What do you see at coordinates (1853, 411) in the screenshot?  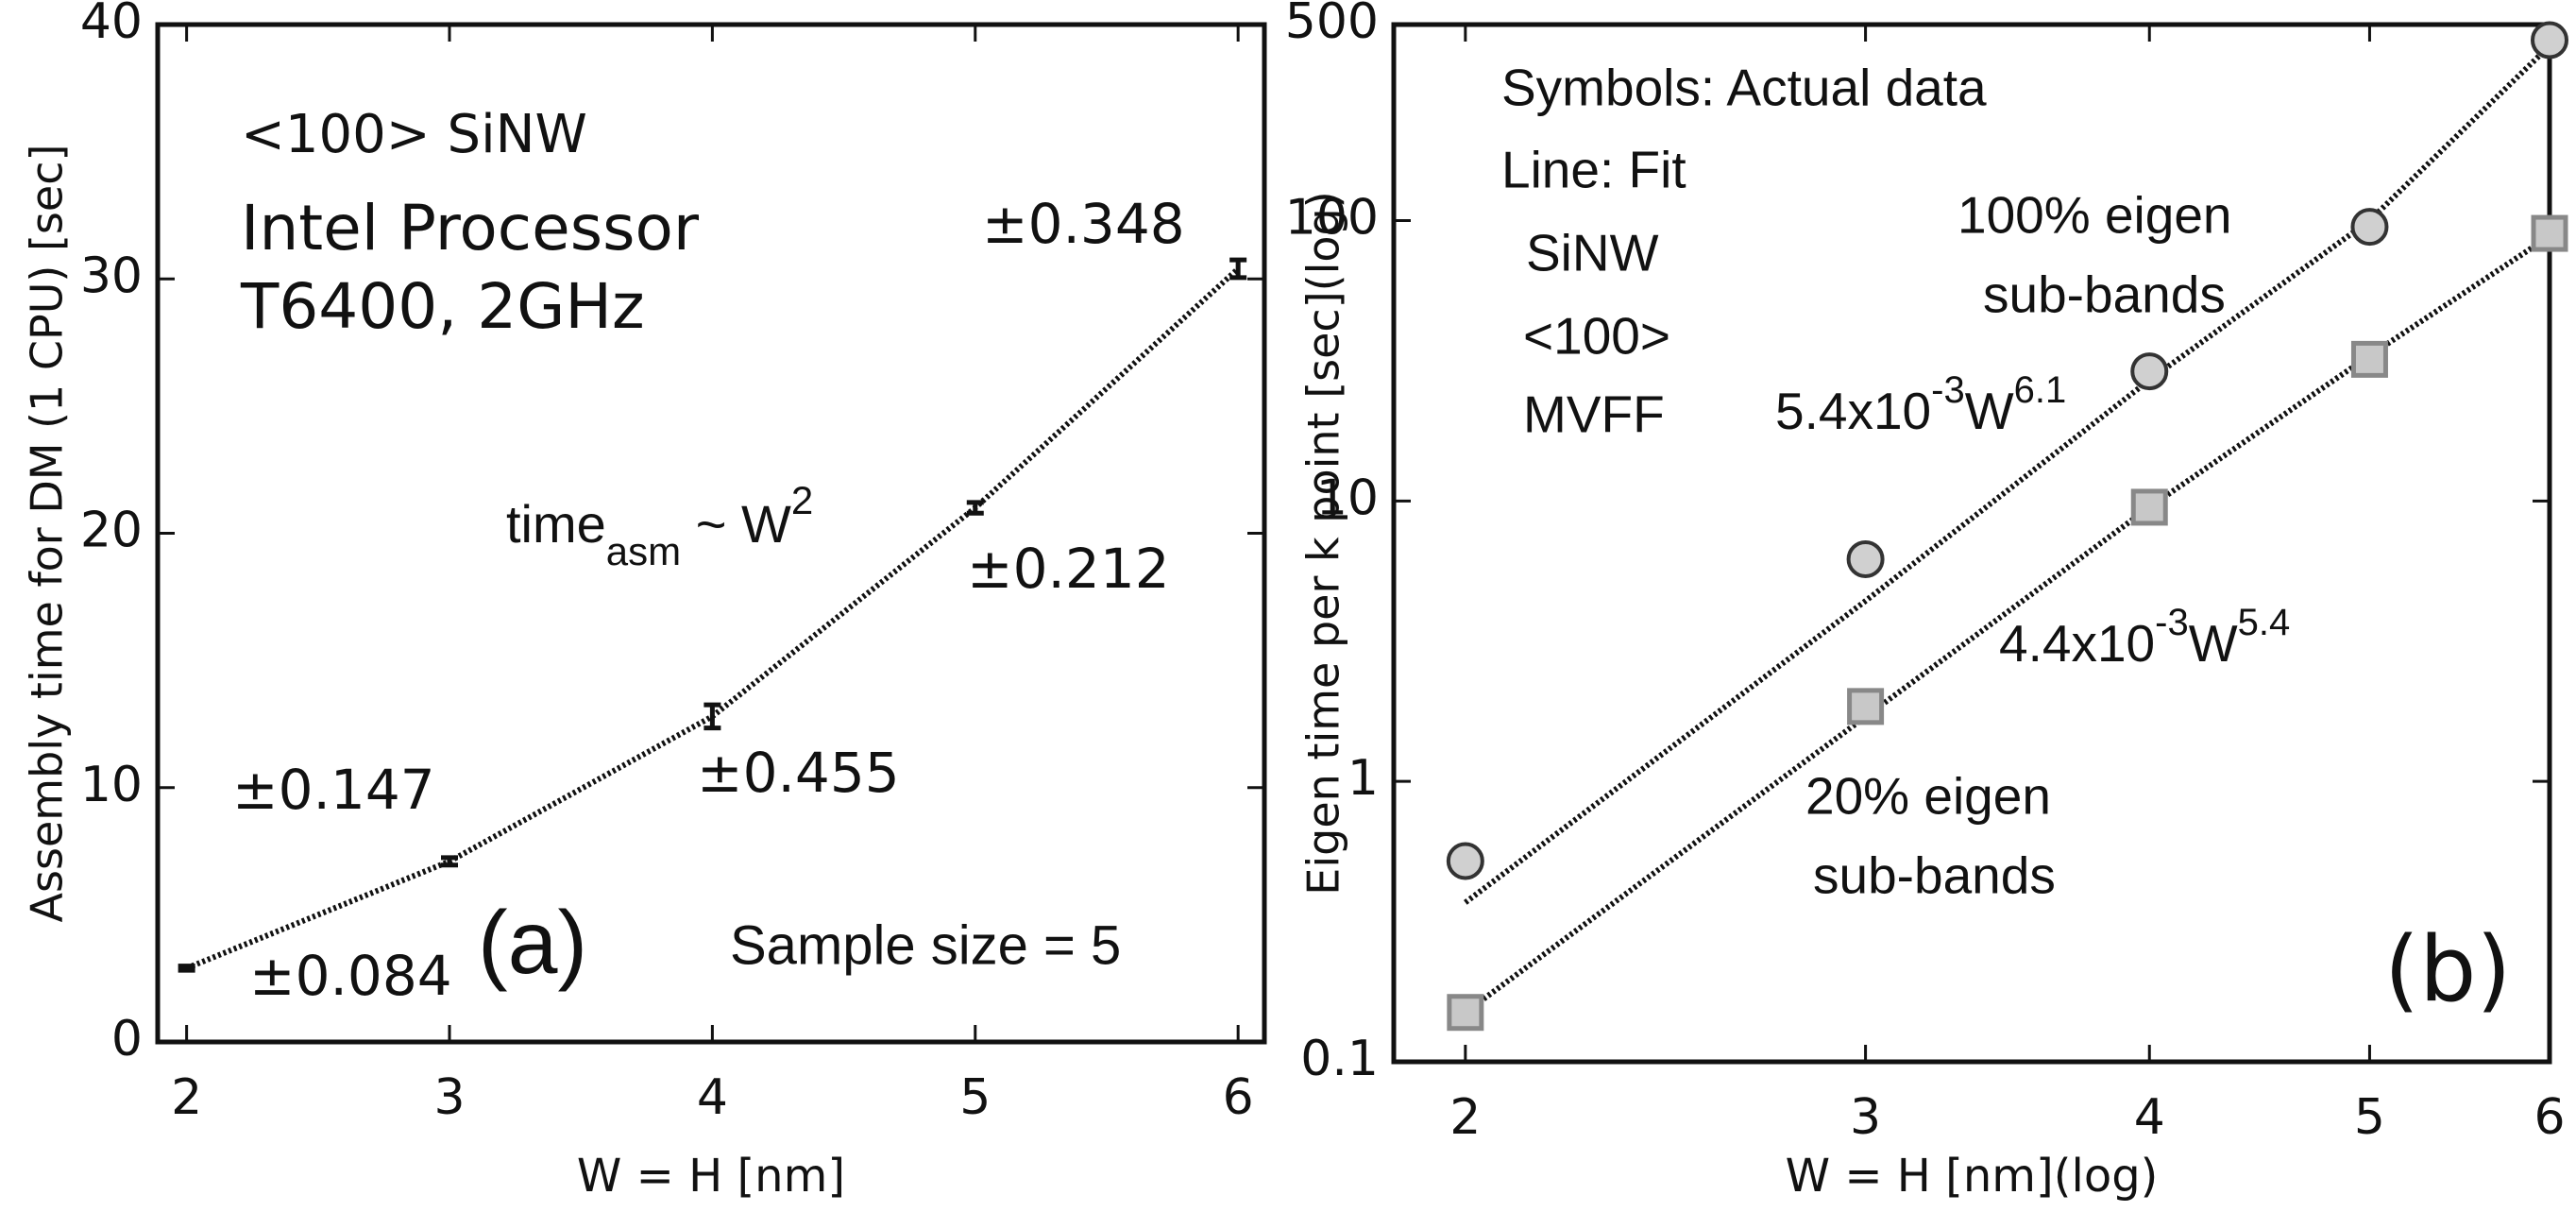 I see `fit-label-part: 5.4x10` at bounding box center [1853, 411].